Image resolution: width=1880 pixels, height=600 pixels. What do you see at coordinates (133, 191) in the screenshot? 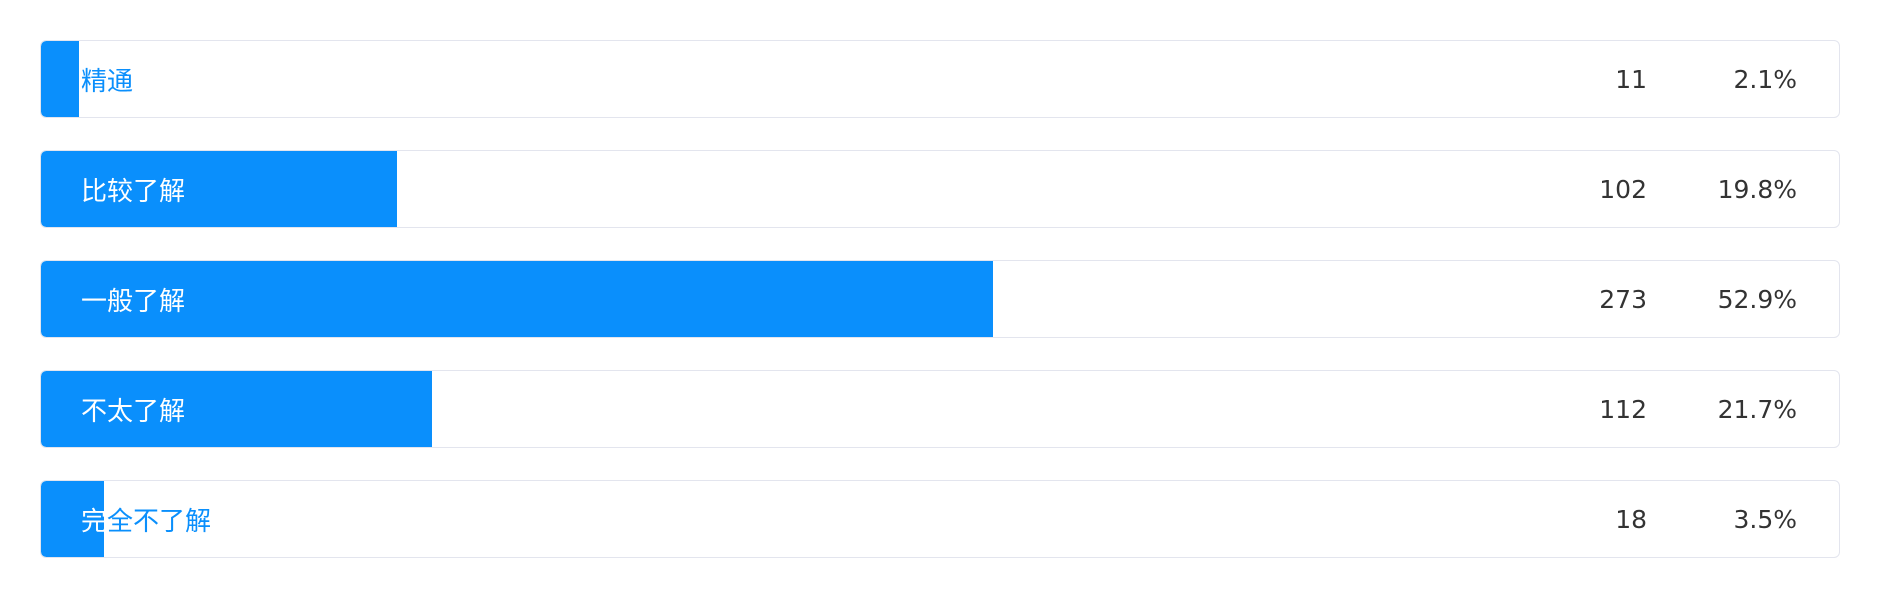
I see `bar-label-on-bar: 比较了解` at bounding box center [133, 191].